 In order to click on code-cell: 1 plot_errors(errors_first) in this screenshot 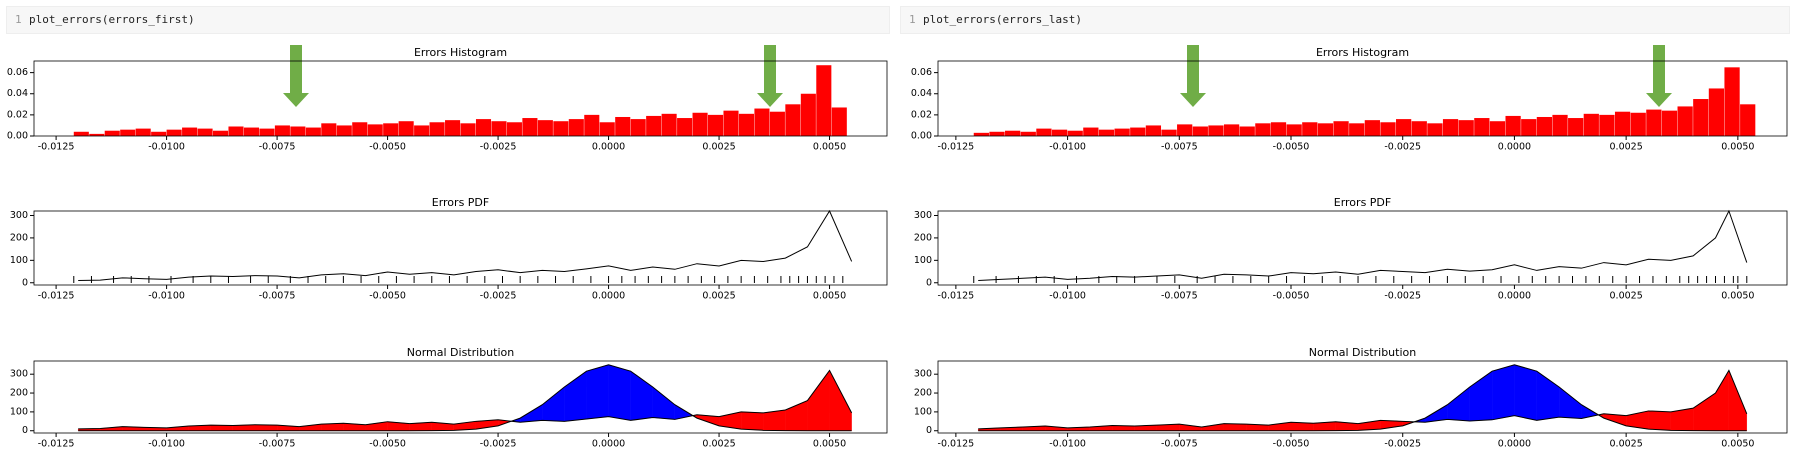, I will do `click(448, 20)`.